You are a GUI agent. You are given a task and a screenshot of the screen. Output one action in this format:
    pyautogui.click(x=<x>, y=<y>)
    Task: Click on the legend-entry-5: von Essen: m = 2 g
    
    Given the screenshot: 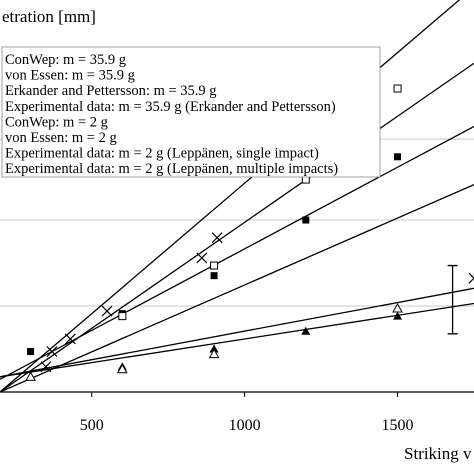 What is the action you would take?
    pyautogui.click(x=61, y=138)
    